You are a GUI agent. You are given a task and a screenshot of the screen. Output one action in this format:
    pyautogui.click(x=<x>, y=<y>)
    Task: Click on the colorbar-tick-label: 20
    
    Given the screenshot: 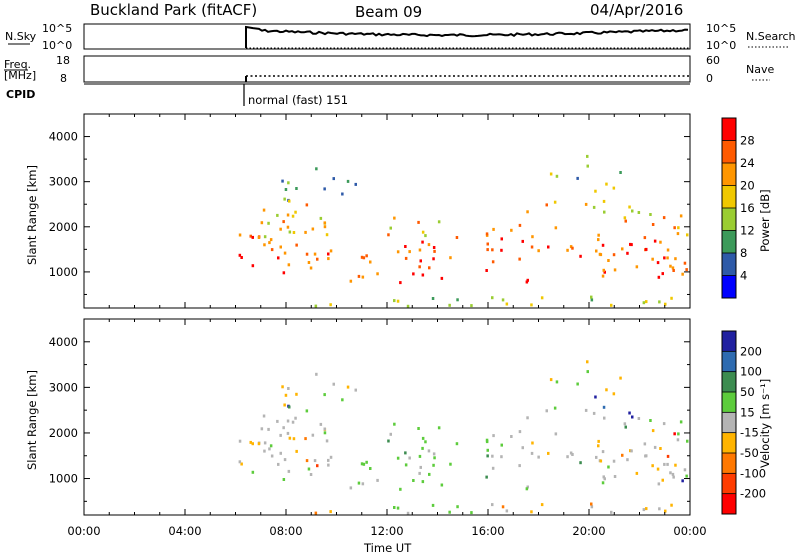 What is the action you would take?
    pyautogui.click(x=747, y=186)
    